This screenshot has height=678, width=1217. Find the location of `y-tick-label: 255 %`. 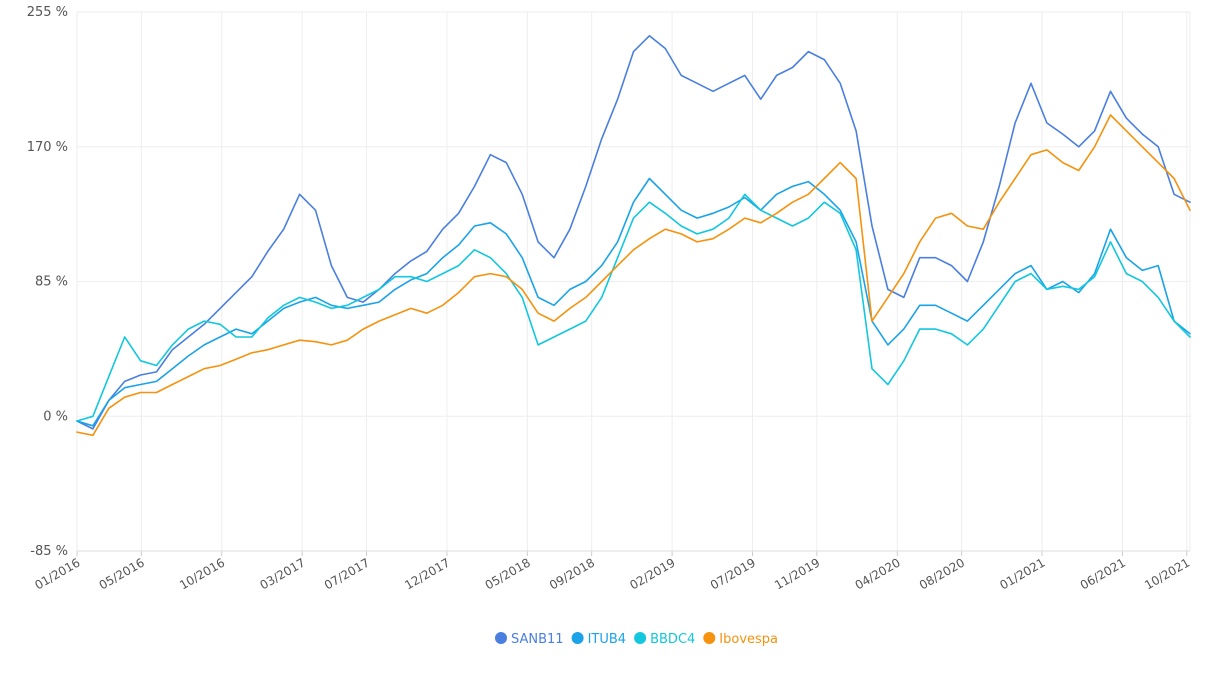

y-tick-label: 255 % is located at coordinates (47, 12).